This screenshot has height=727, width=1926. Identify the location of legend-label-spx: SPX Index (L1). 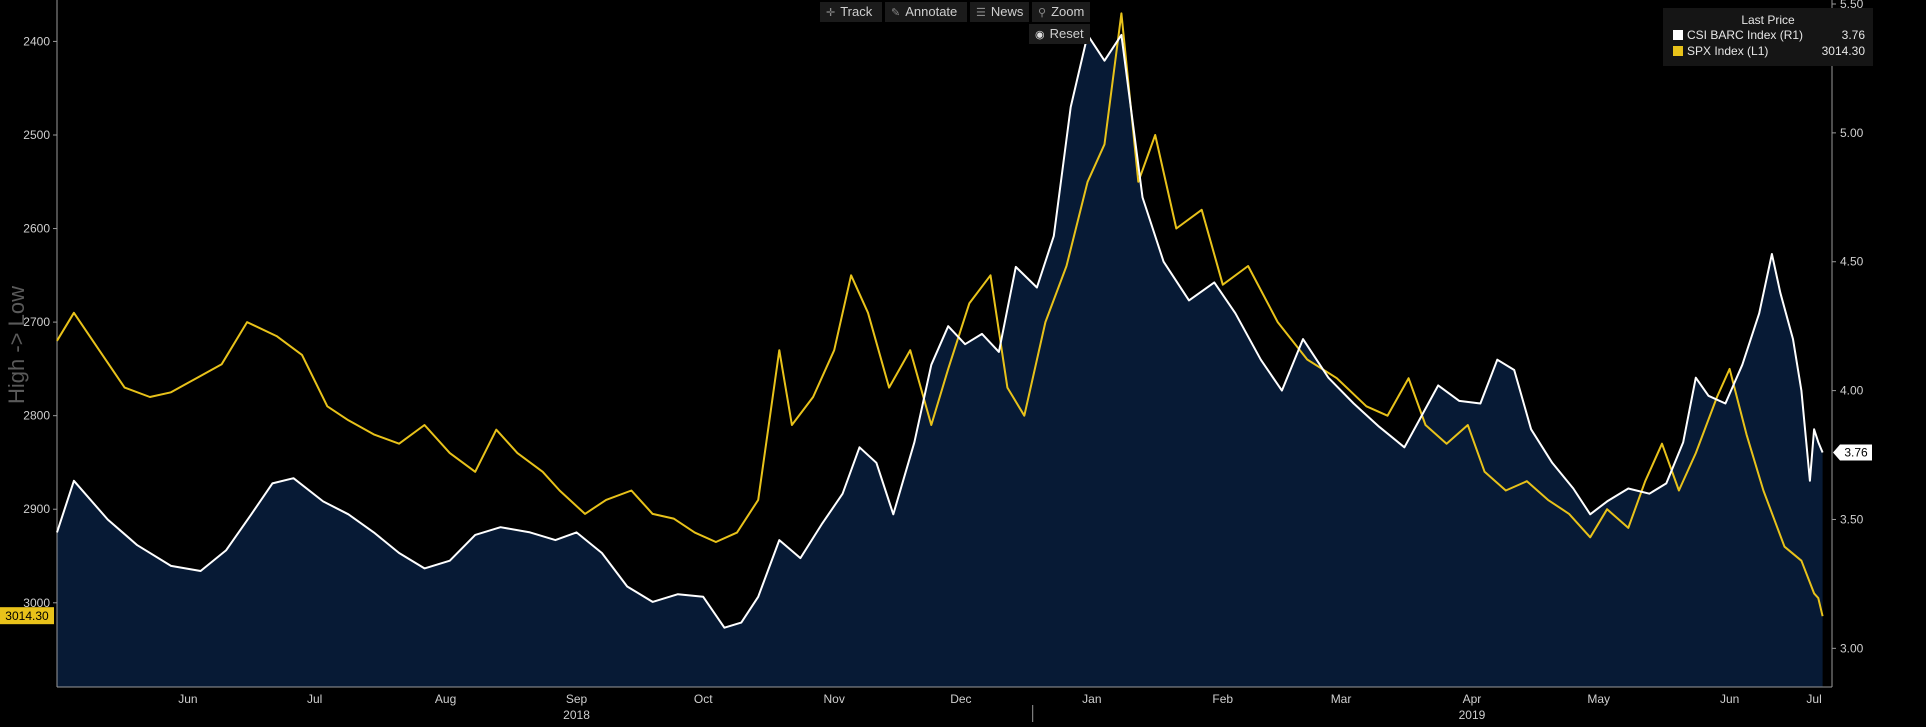
(1728, 51).